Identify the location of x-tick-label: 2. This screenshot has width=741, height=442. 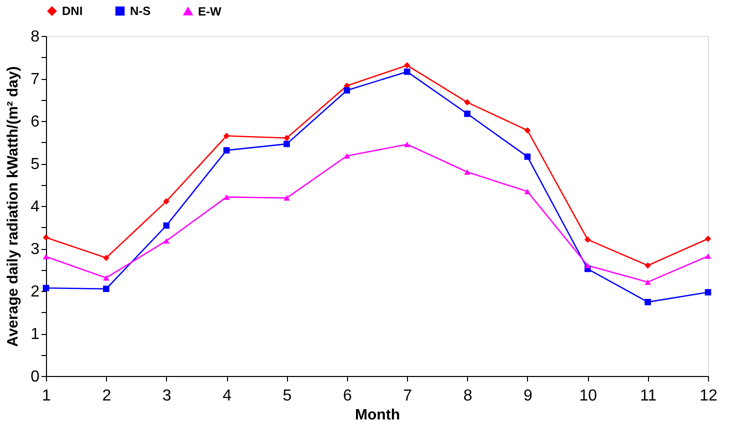
(107, 396).